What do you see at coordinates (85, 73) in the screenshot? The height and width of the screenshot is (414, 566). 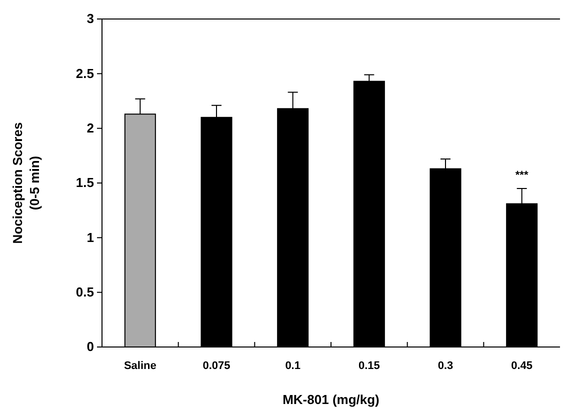 I see `y-tick-label: 2.5` at bounding box center [85, 73].